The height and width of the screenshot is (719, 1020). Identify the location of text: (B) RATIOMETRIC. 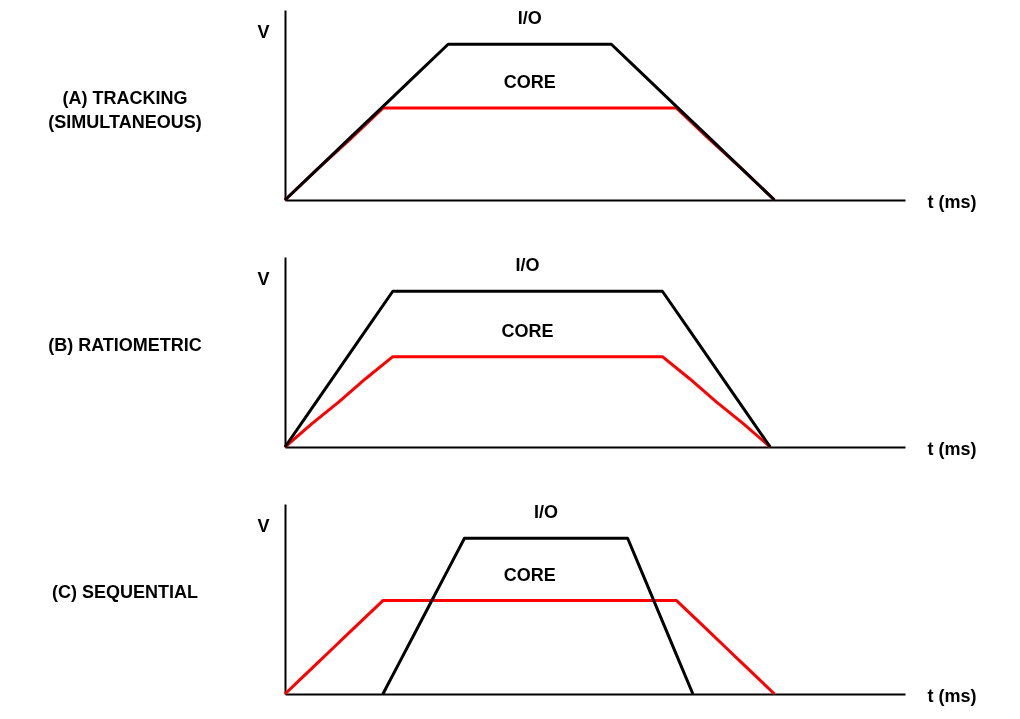
(125, 345).